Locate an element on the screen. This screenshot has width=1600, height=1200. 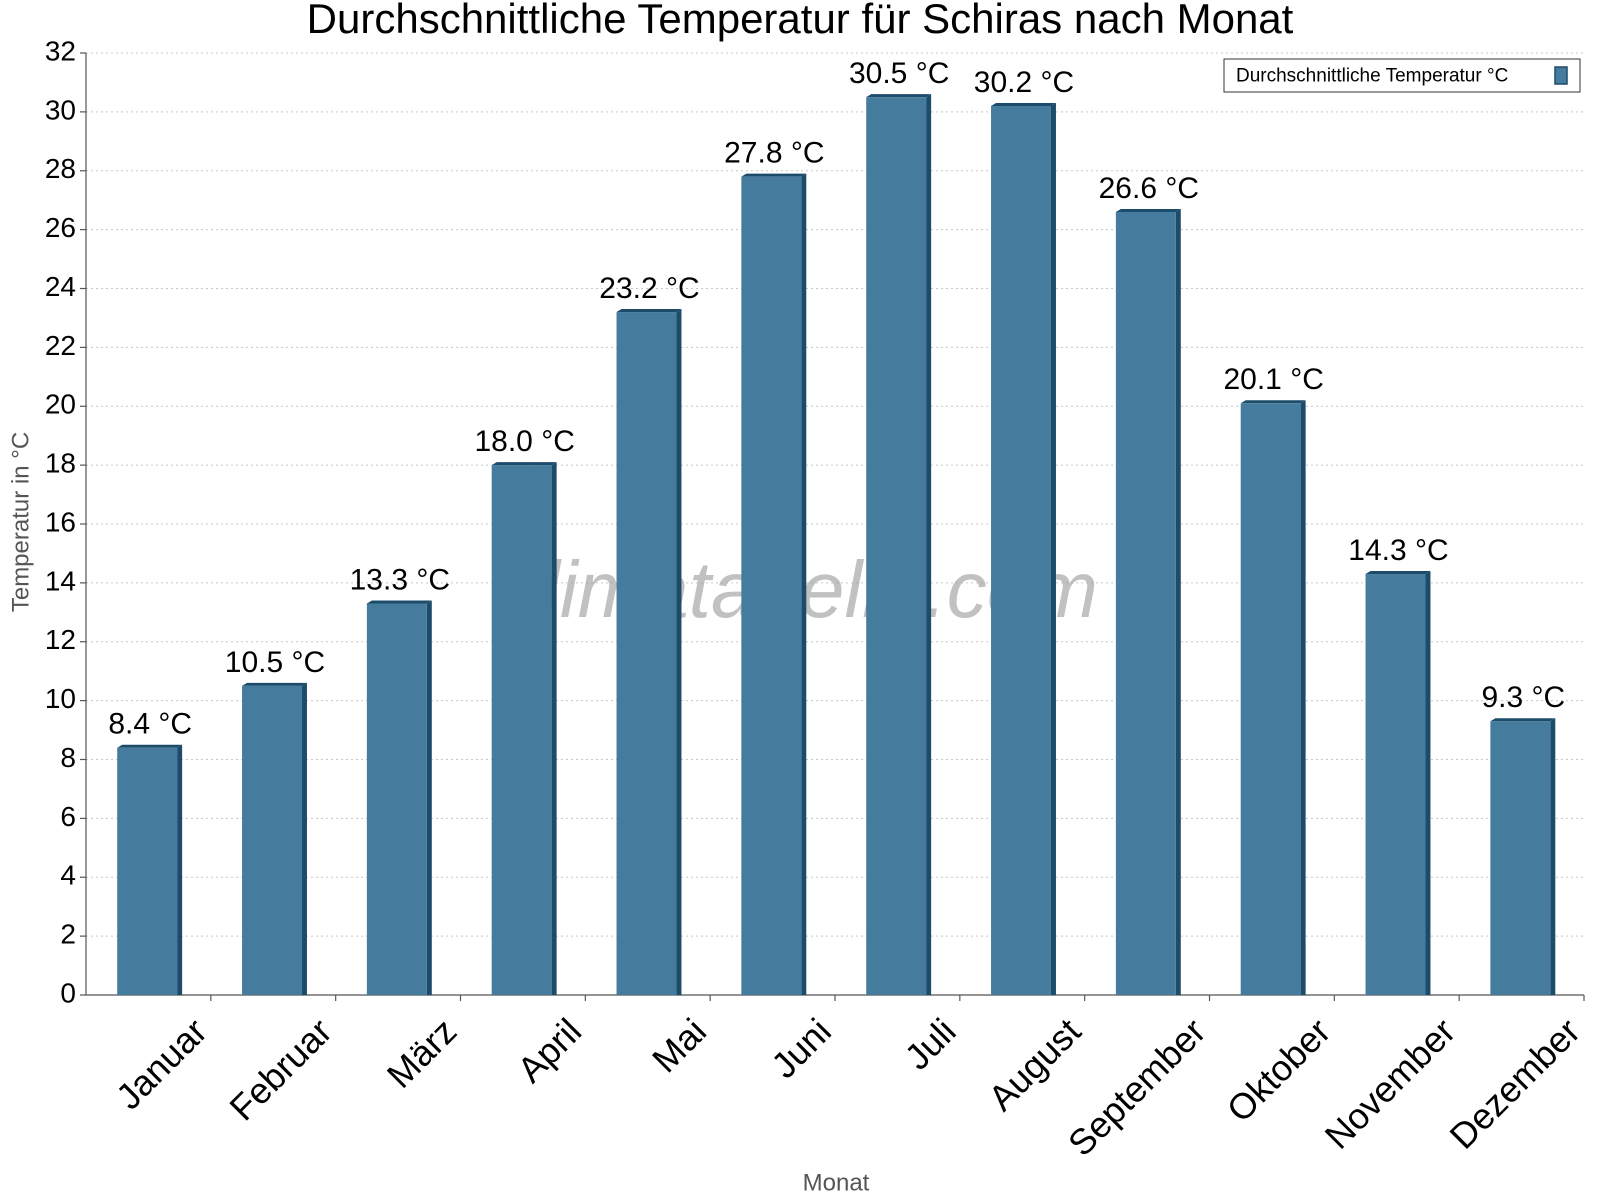
y-tick-label: 14 is located at coordinates (60, 580).